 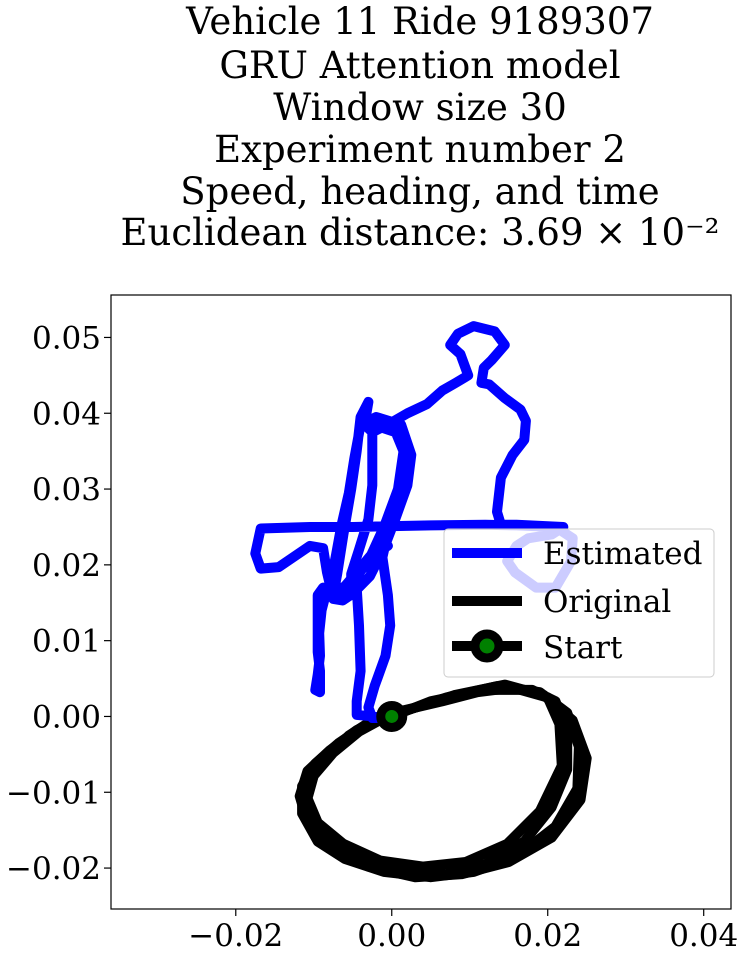 What do you see at coordinates (66, 414) in the screenshot?
I see `y-tick-label: 0.04` at bounding box center [66, 414].